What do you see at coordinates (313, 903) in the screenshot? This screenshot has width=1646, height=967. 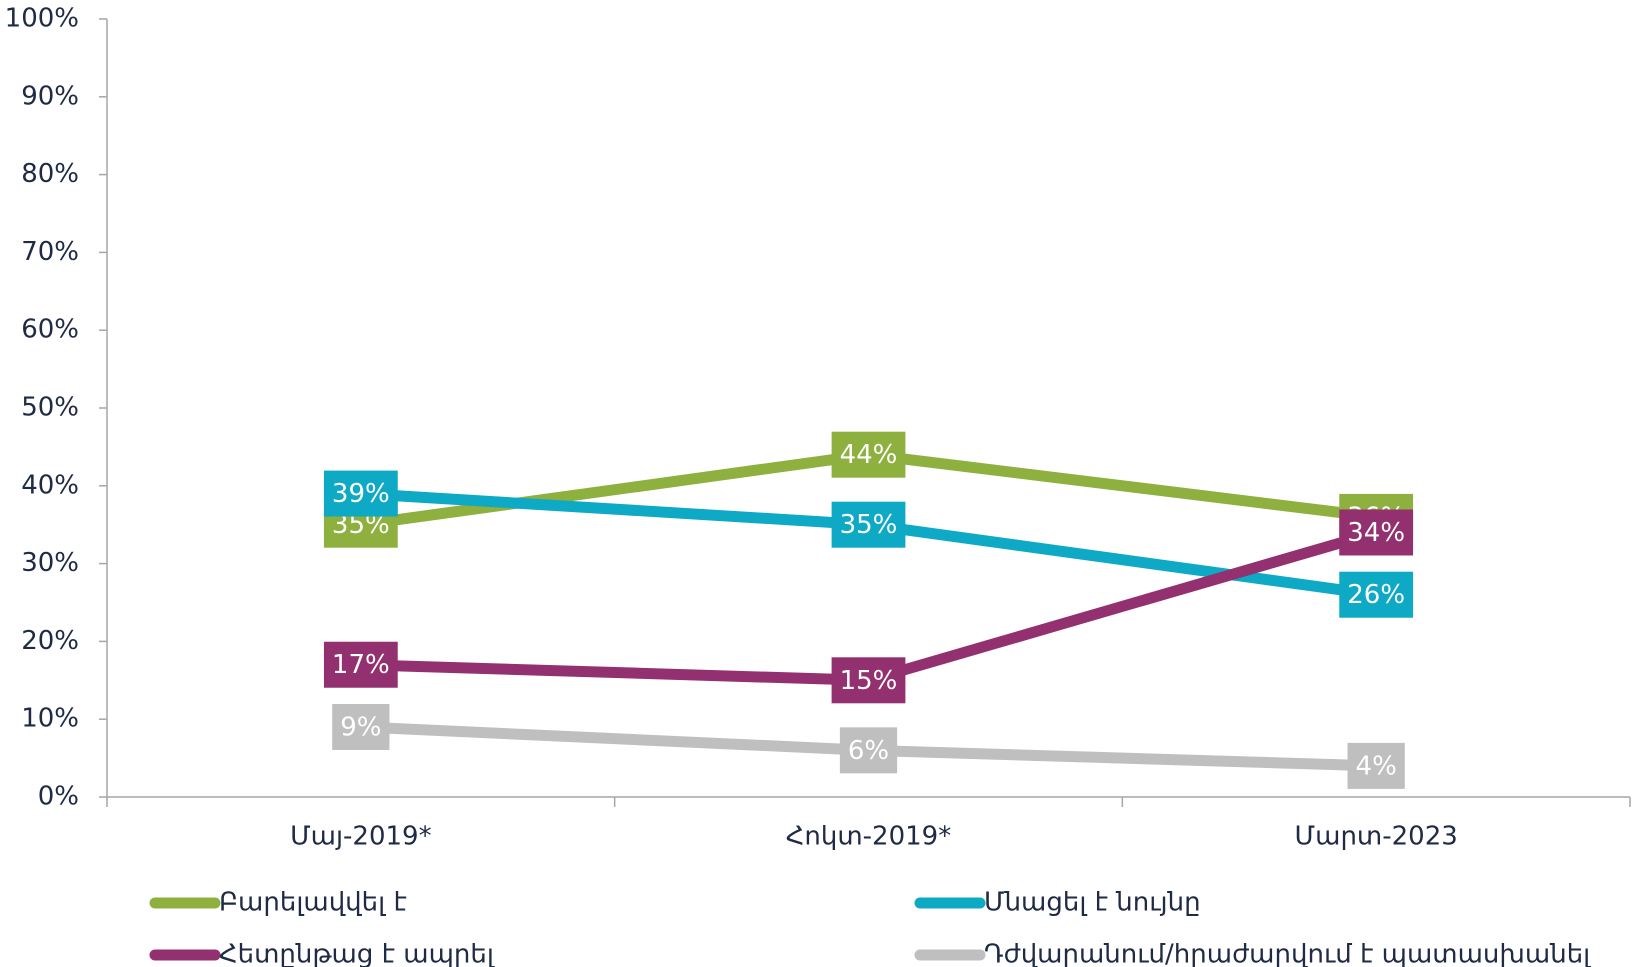 I see `legend-label: Բարելավվել է` at bounding box center [313, 903].